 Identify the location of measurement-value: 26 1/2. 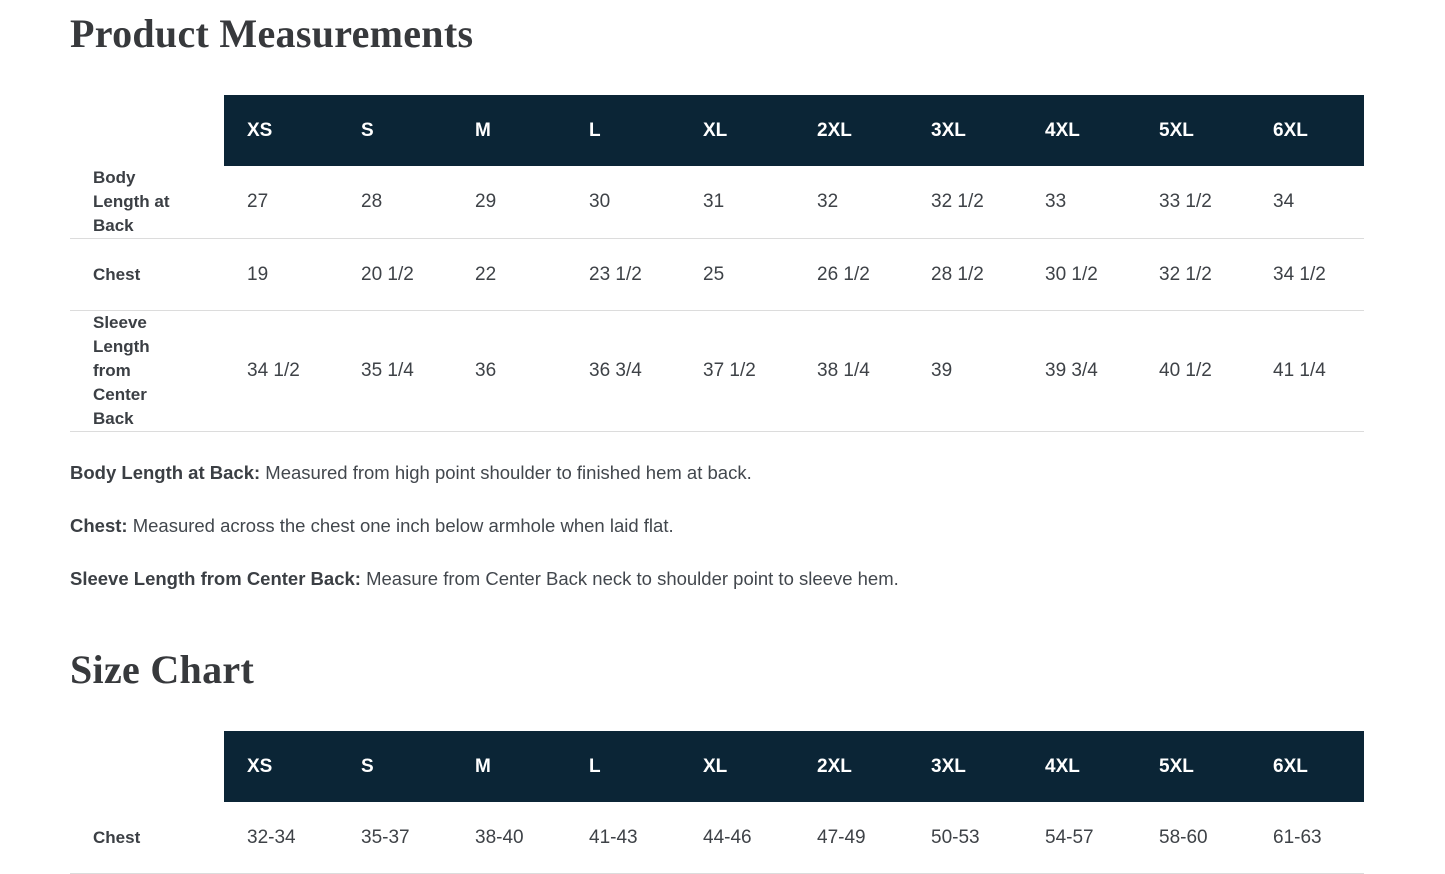
(843, 274).